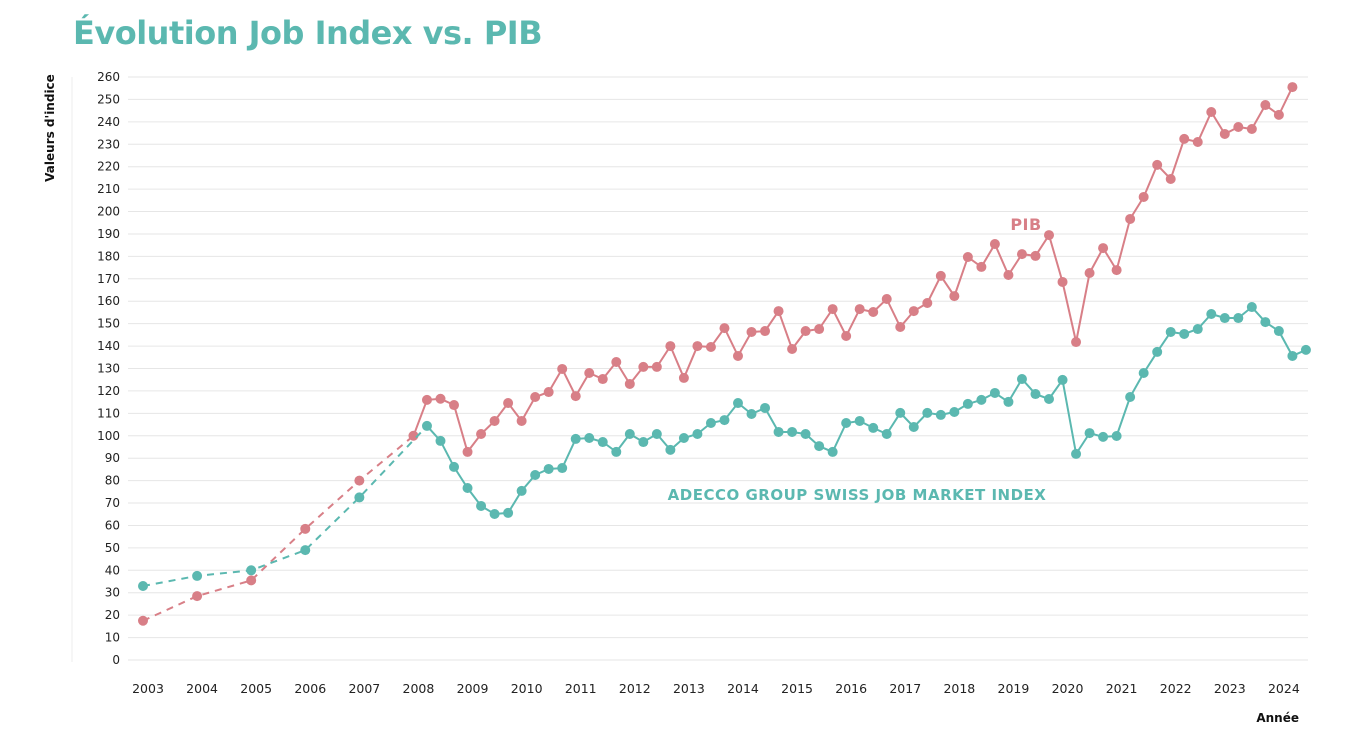  What do you see at coordinates (112, 525) in the screenshot?
I see `y-tick-label: 60` at bounding box center [112, 525].